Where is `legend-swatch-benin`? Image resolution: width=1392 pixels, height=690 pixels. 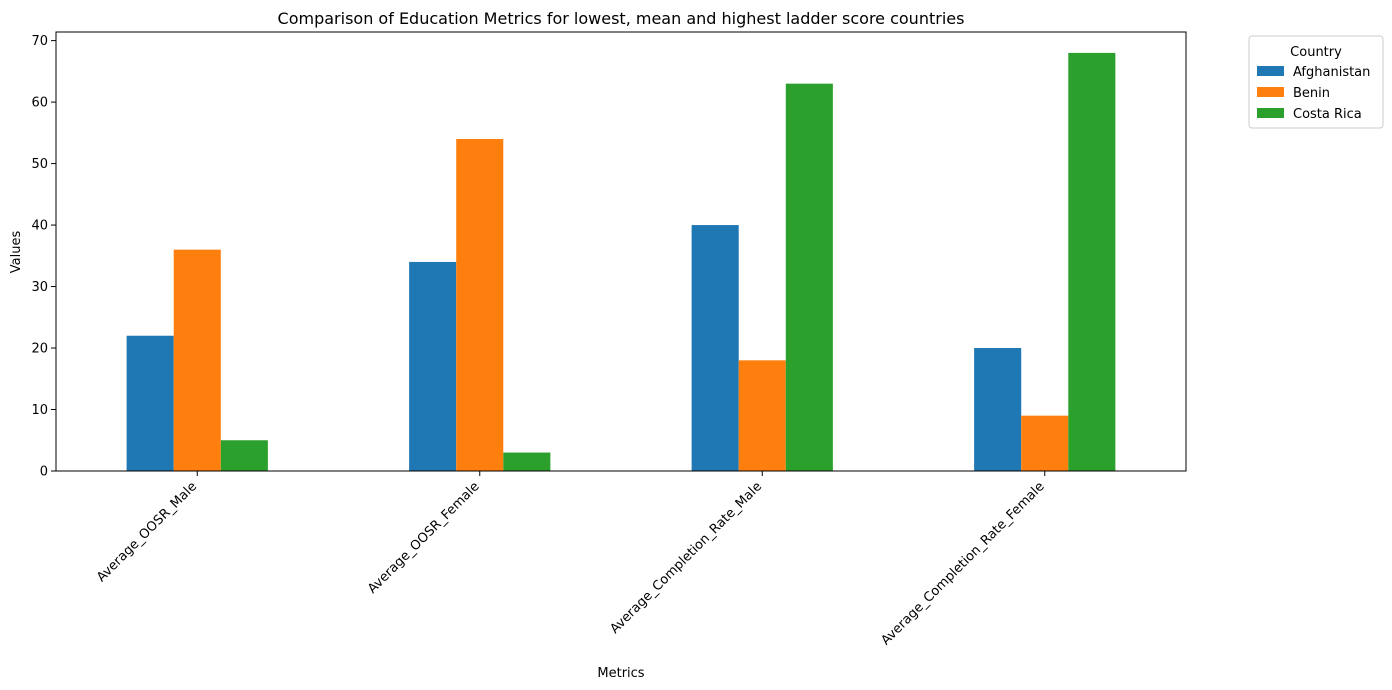
legend-swatch-benin is located at coordinates (1270, 92).